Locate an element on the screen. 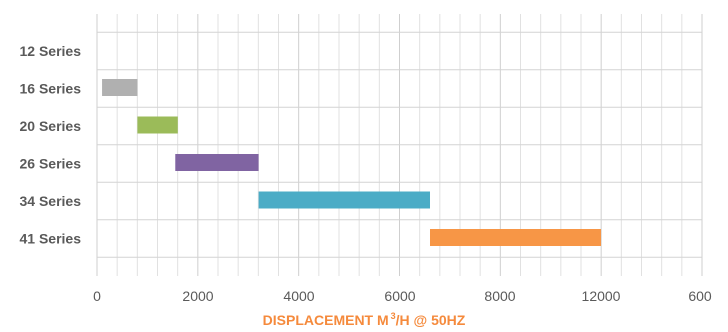  row-label: 16 Series is located at coordinates (51, 89).